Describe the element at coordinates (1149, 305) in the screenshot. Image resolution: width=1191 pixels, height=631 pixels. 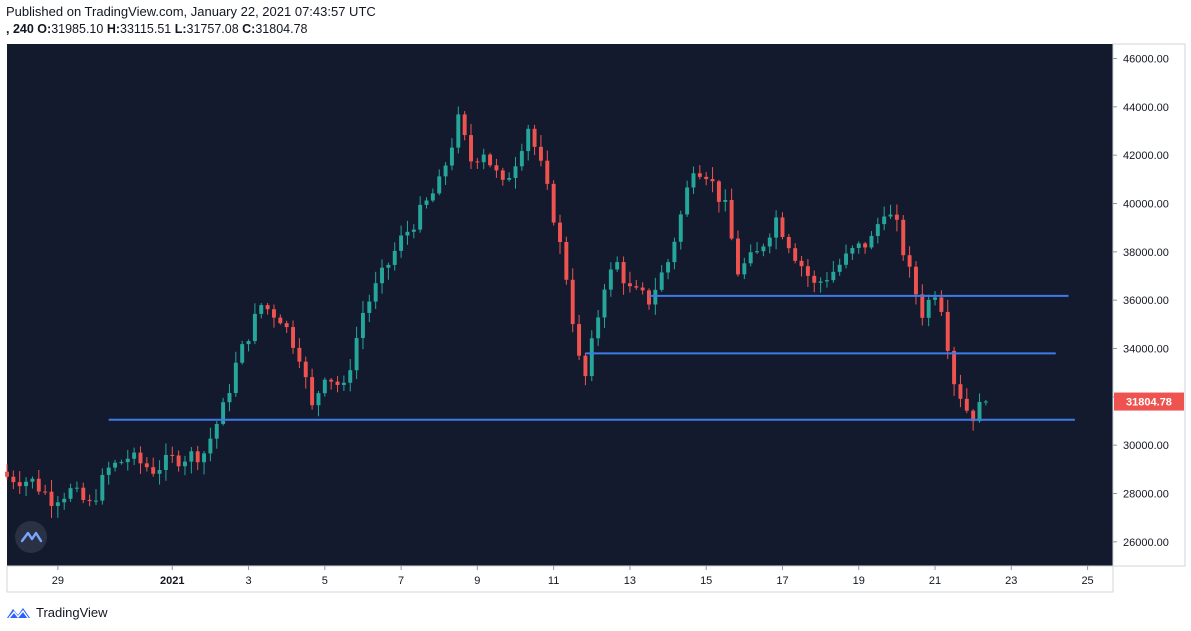
I see `price-axis` at that location.